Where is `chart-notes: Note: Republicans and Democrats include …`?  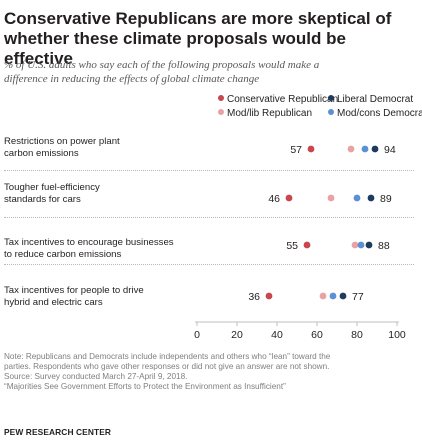
chart-notes: Note: Republicans and Democrats include … is located at coordinates (211, 372).